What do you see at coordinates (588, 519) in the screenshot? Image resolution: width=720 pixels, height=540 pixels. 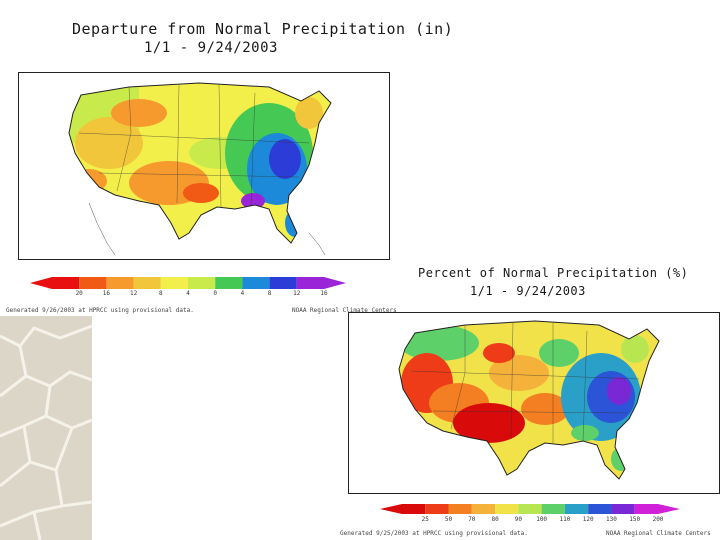 I see `percent-tick-label: 120` at bounding box center [588, 519].